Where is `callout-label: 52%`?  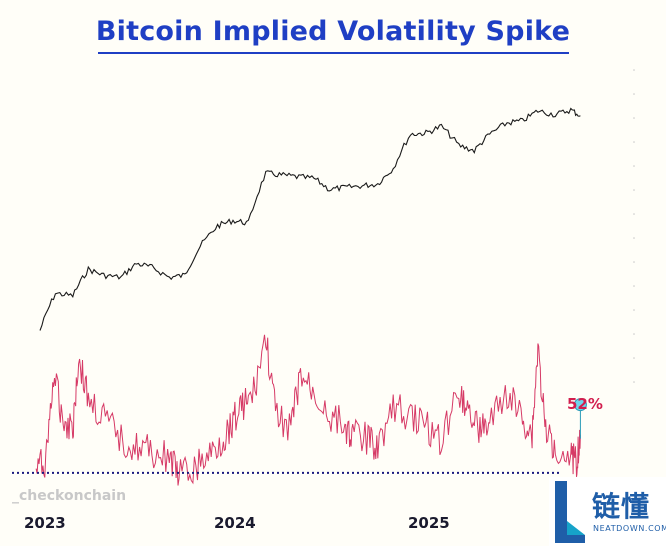 callout-label: 52% is located at coordinates (585, 404).